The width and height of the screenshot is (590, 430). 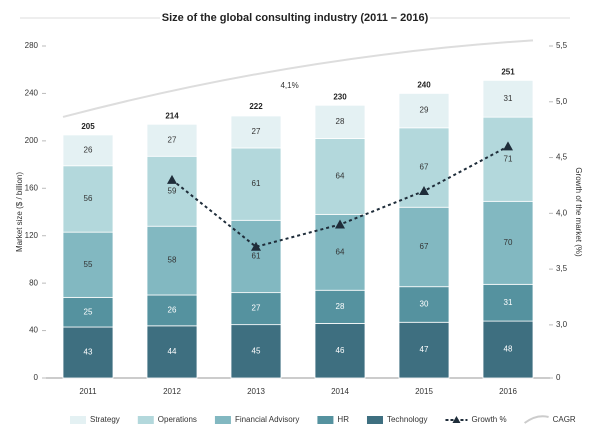 What do you see at coordinates (32, 235) in the screenshot?
I see `y-tick-label: 120` at bounding box center [32, 235].